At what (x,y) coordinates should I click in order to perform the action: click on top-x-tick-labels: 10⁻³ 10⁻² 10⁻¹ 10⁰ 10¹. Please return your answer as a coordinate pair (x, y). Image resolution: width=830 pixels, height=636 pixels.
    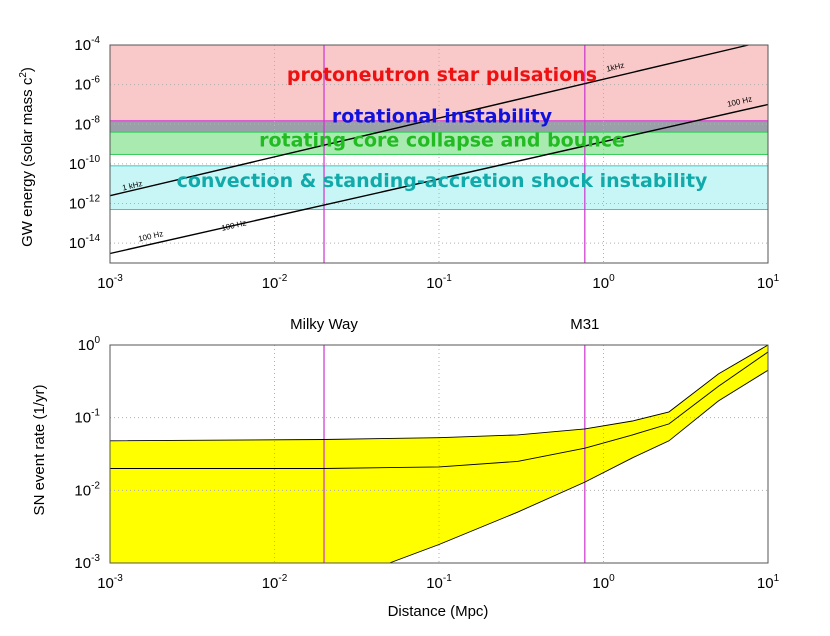
    Looking at the image, I should click on (438, 282).